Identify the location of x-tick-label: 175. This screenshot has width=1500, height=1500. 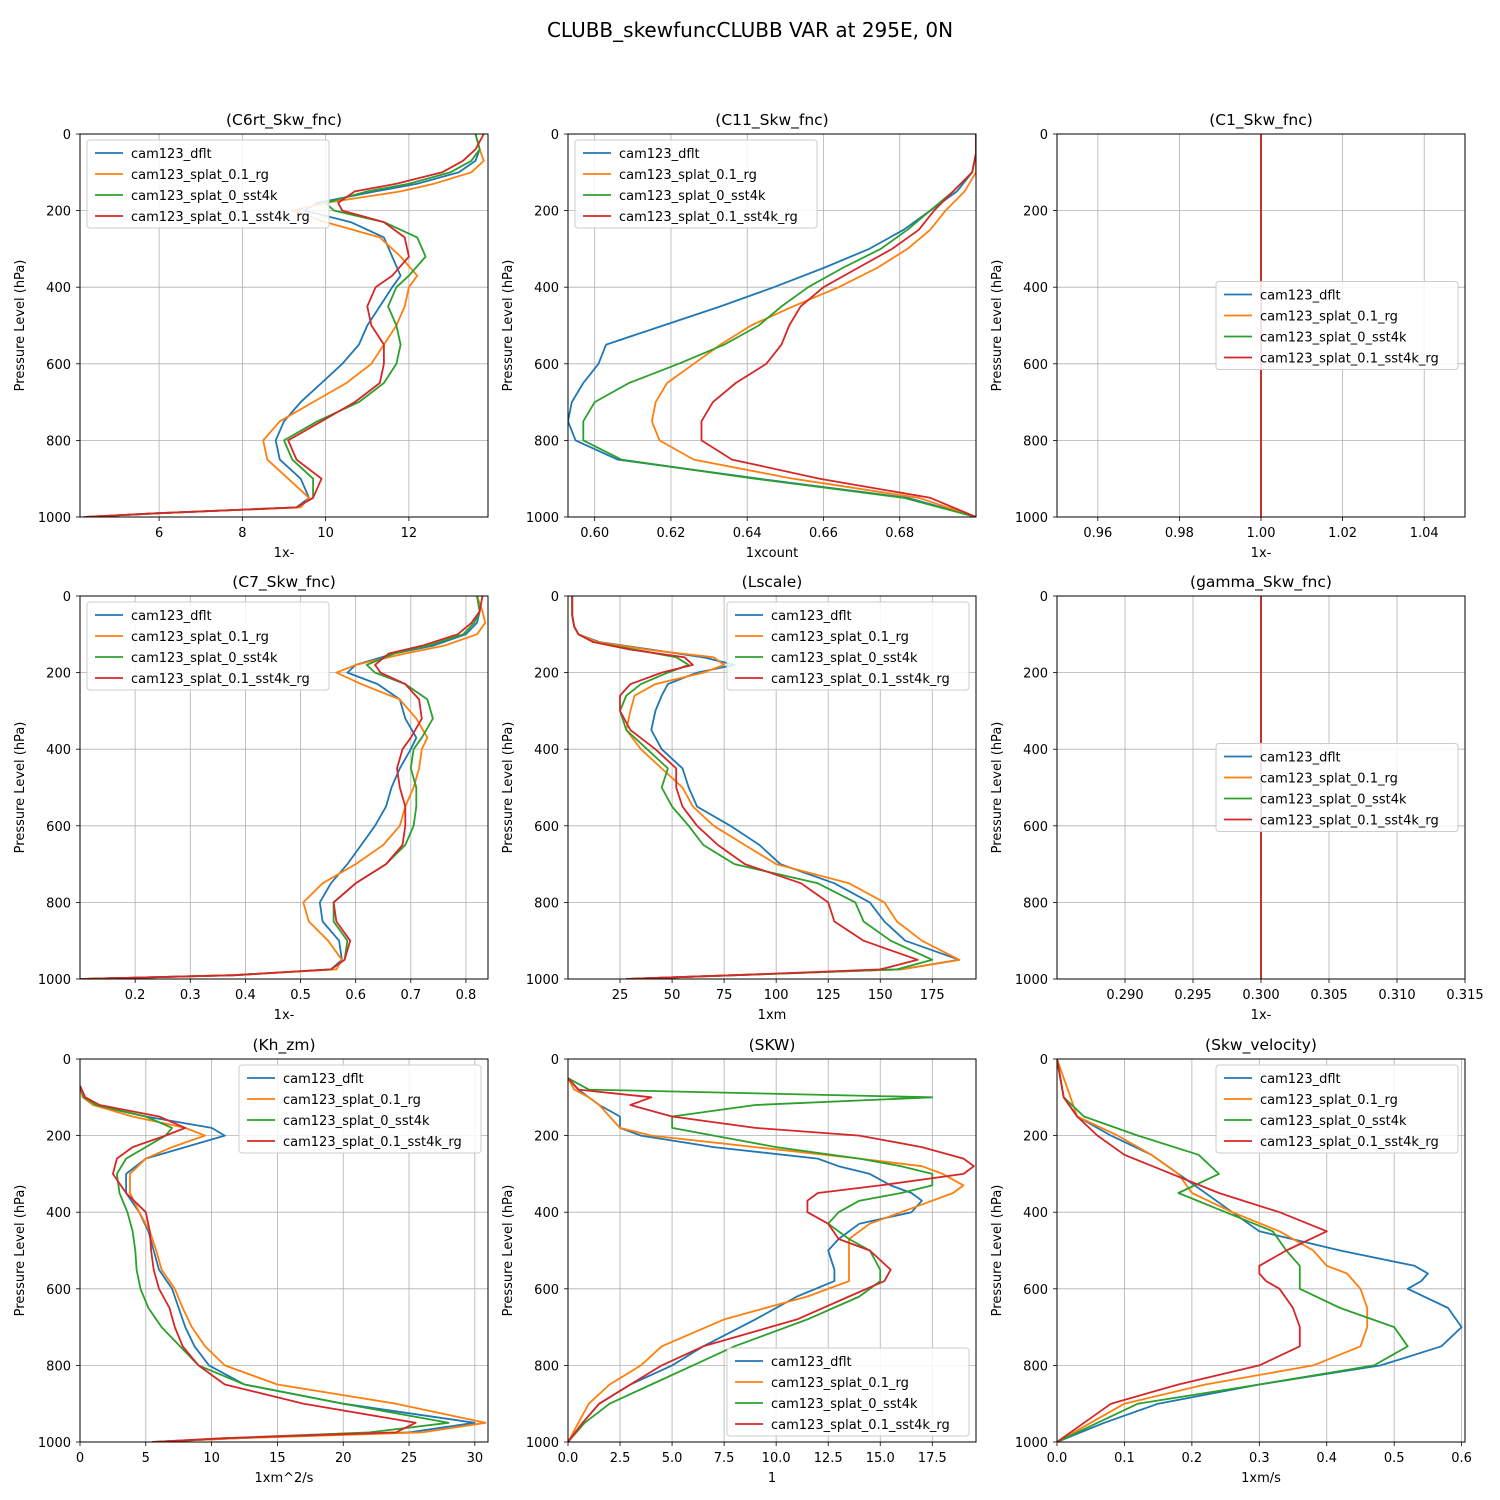
(932, 995).